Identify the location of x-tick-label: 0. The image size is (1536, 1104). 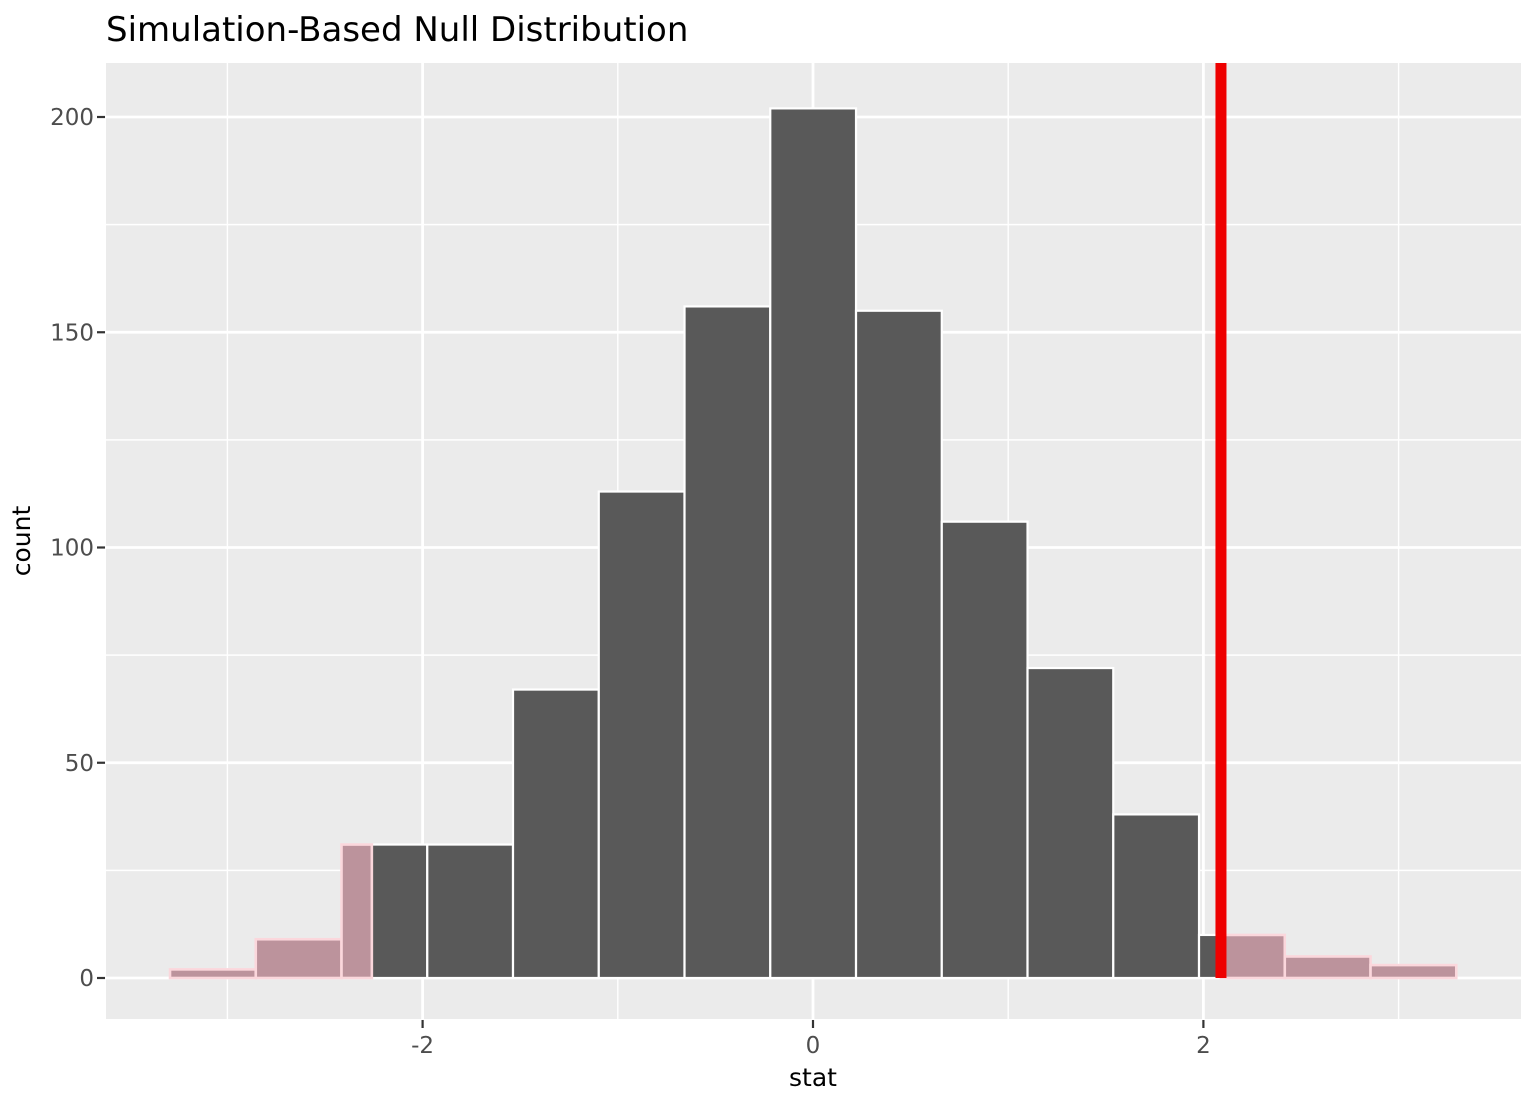
(813, 1046).